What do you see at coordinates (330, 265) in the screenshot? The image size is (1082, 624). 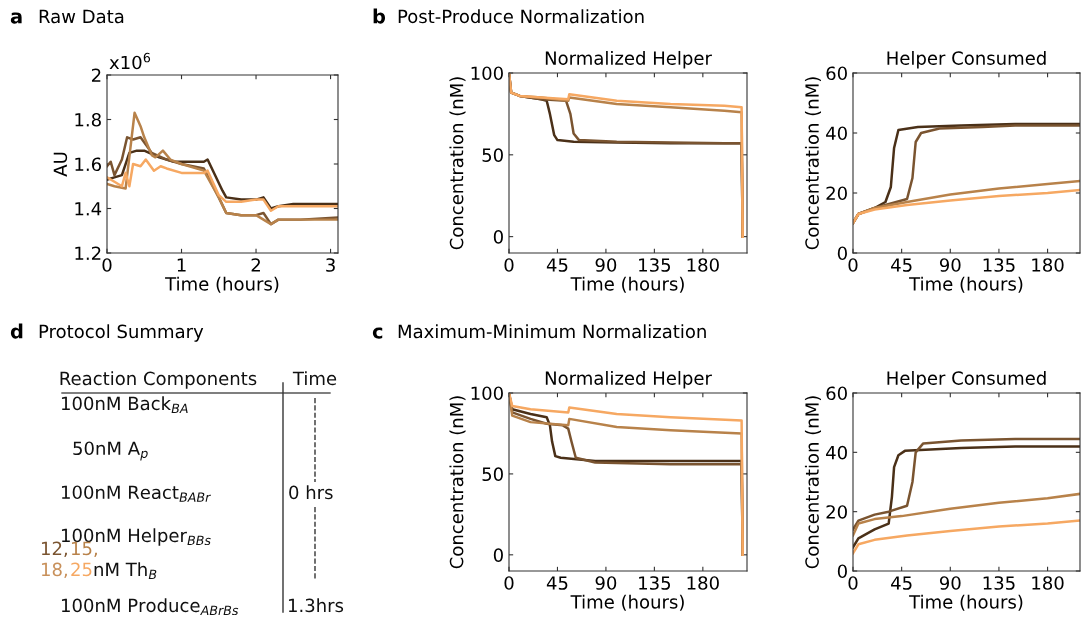 I see `x-tick-label: 3` at bounding box center [330, 265].